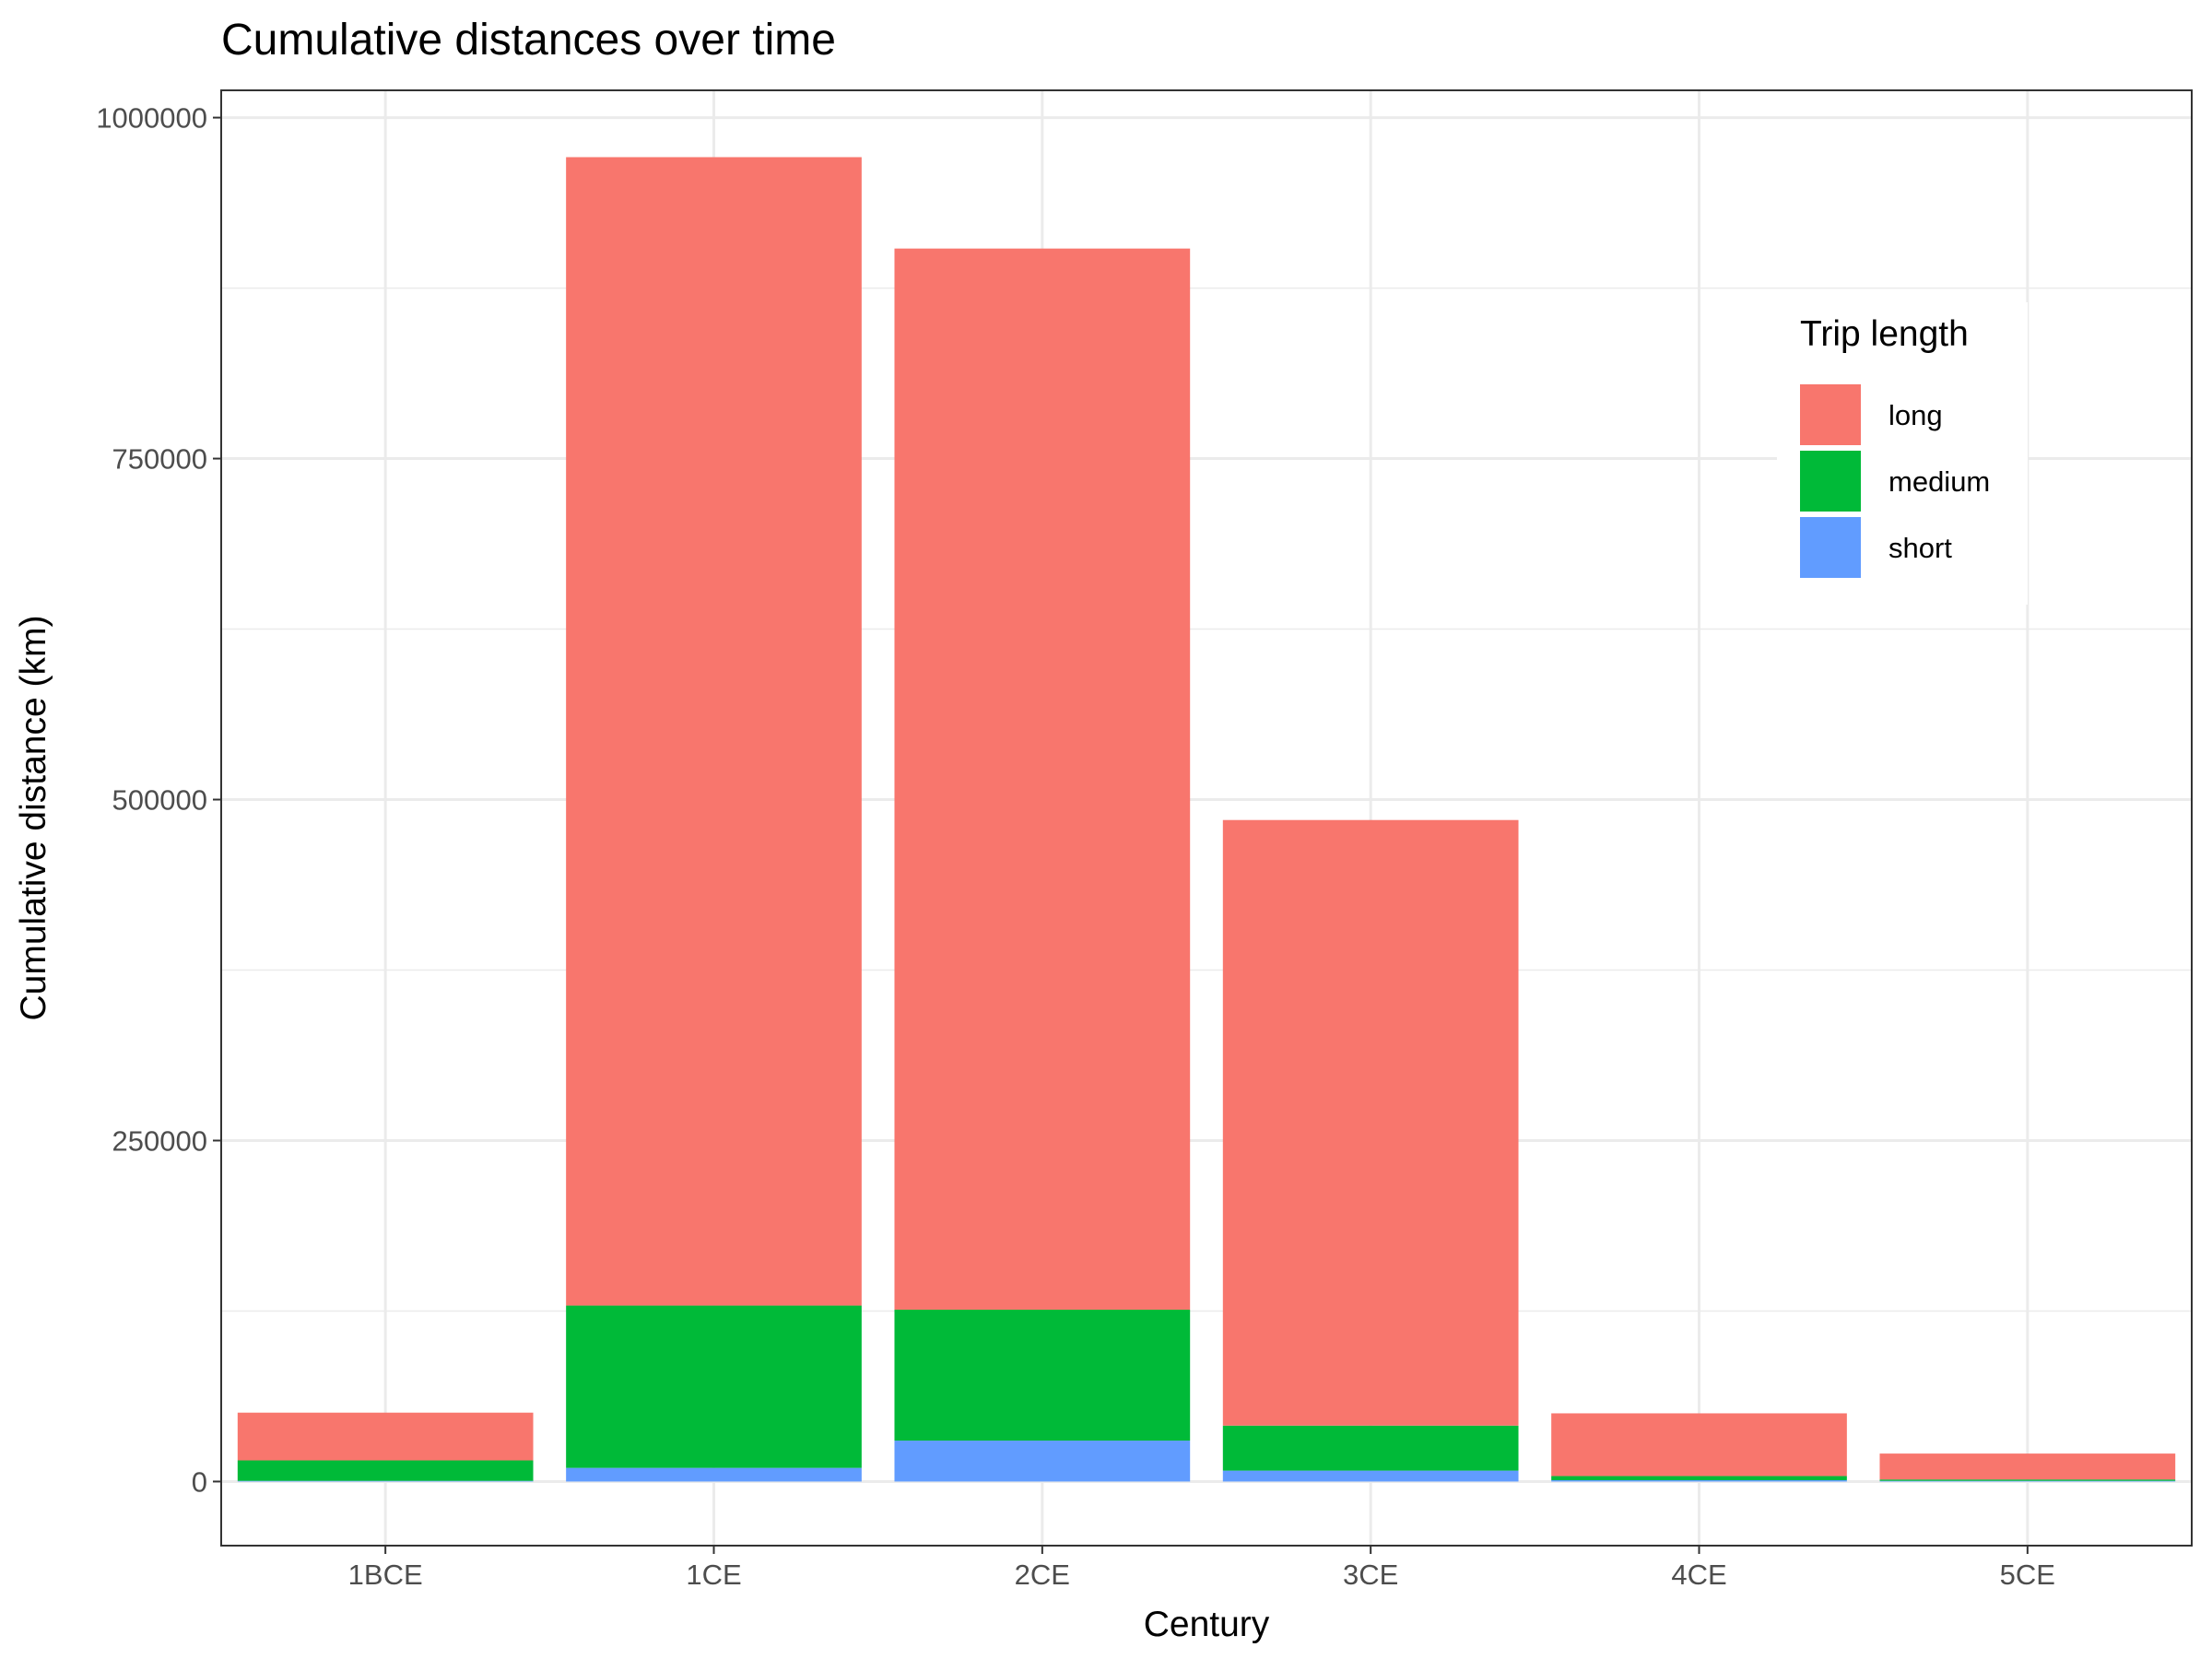 The image size is (2212, 1659). I want to click on bar-short-4CE, so click(1699, 1480).